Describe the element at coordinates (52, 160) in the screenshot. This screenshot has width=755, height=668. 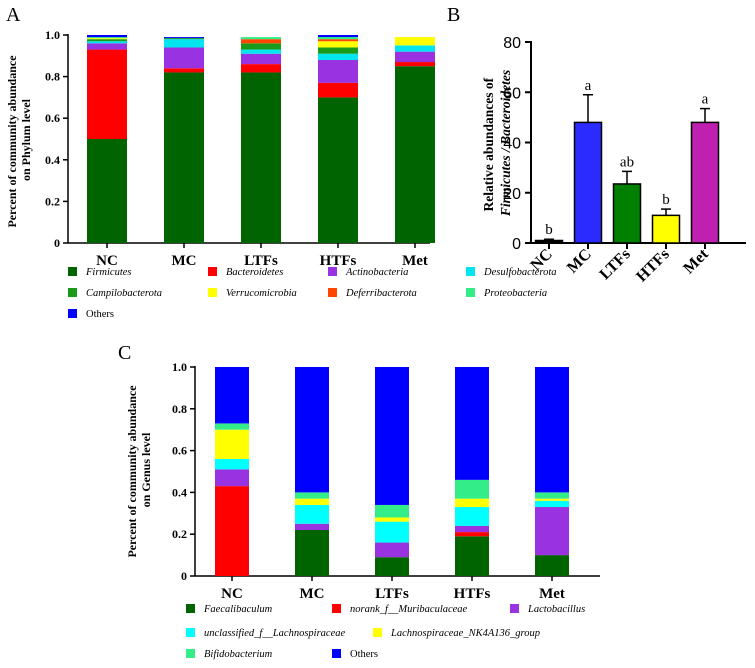
I see `panel-a-y-tick-label: 0.4` at that location.